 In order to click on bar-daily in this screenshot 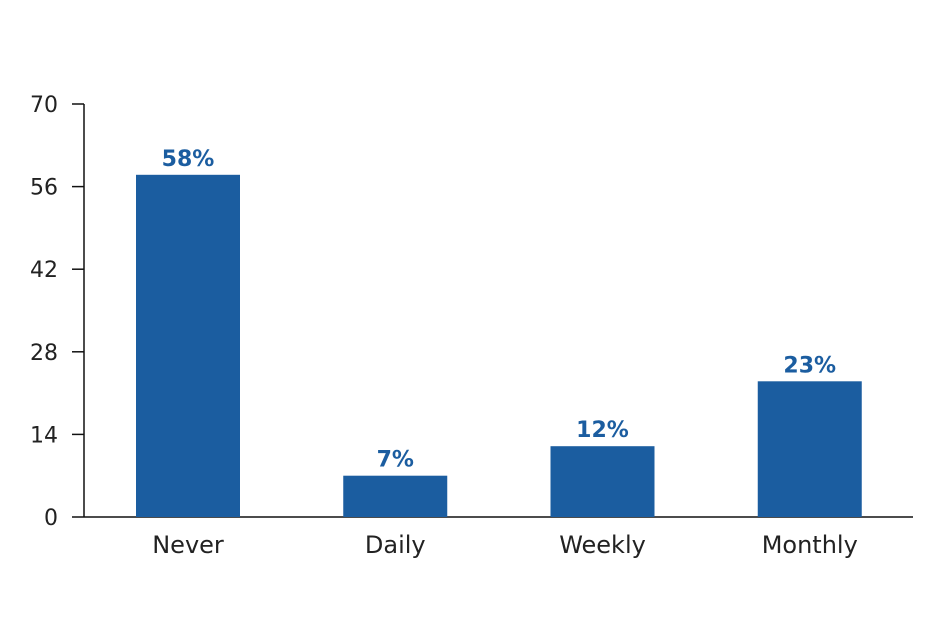, I will do `click(395, 496)`.